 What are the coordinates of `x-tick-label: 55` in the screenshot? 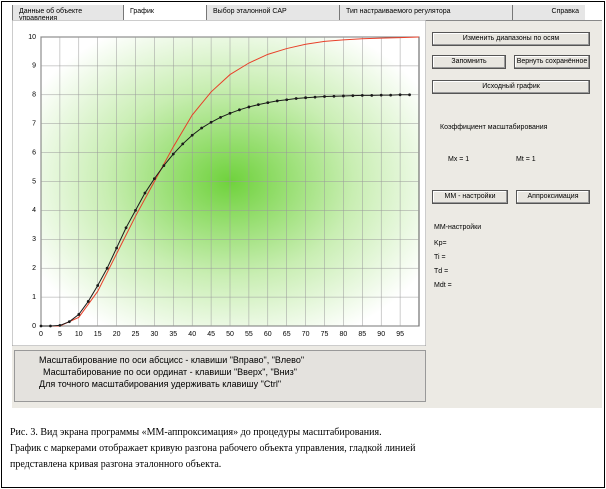 It's located at (249, 334).